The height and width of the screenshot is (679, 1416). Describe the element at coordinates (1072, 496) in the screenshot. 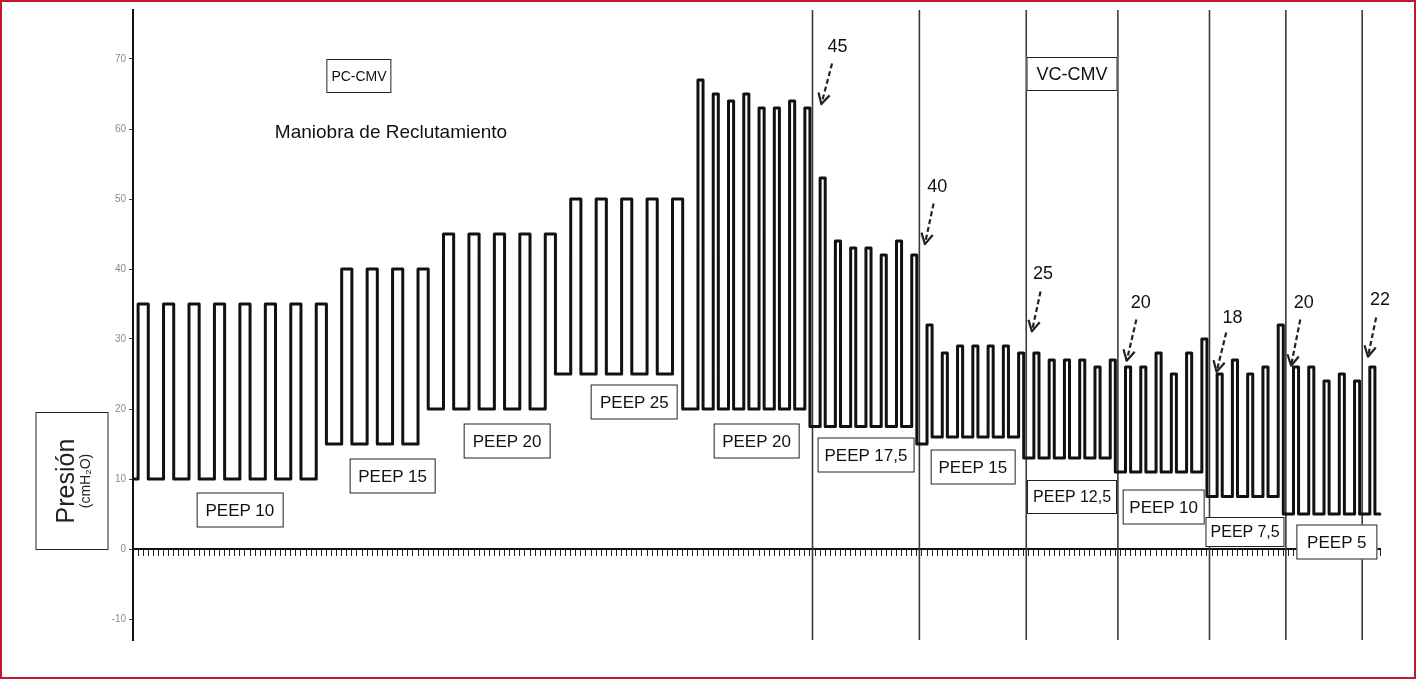

I see `annotation: PEEP 12,5` at that location.